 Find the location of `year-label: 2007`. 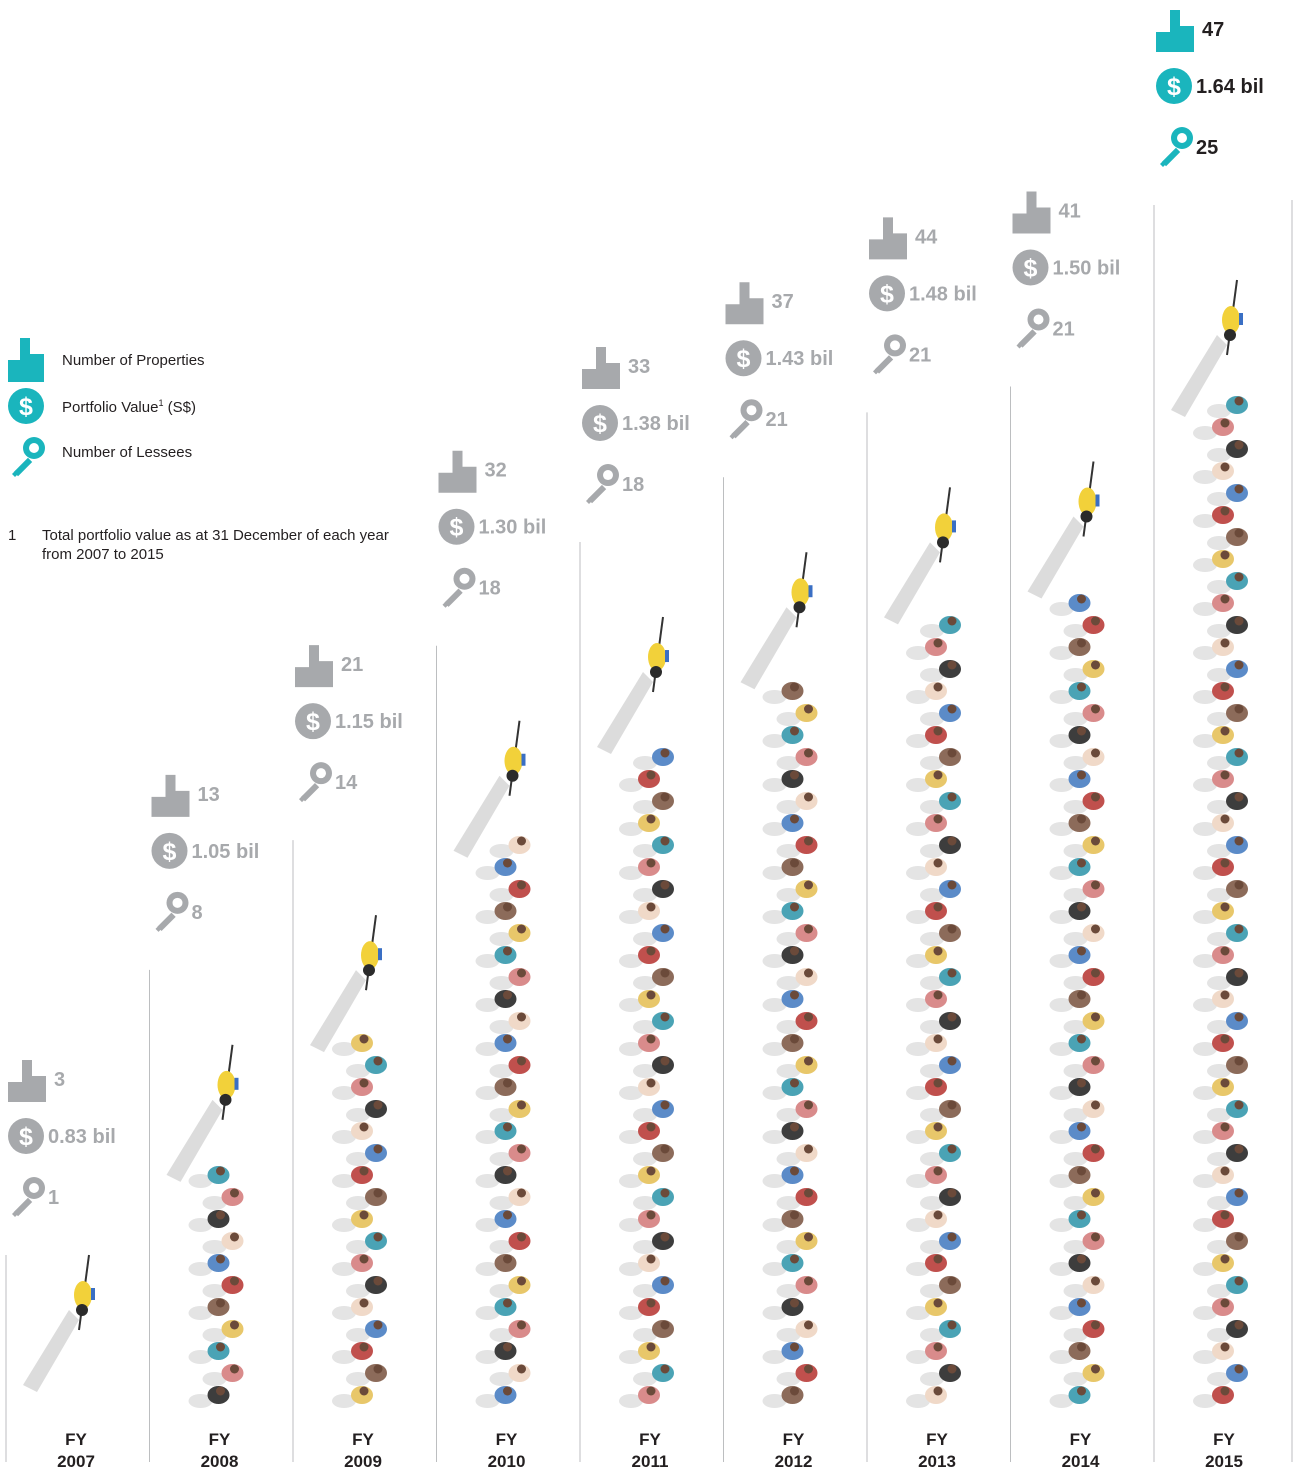

year-label: 2007 is located at coordinates (76, 1461).